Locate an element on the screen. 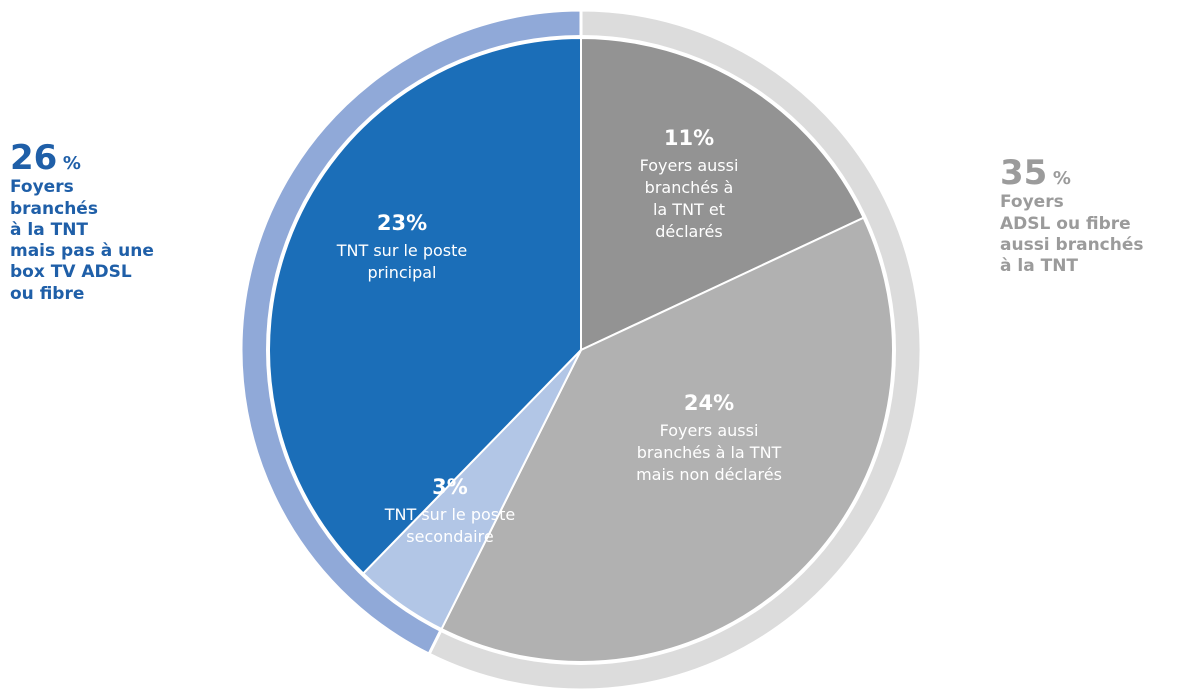 The height and width of the screenshot is (695, 1177). slice-value-label-4: 23% is located at coordinates (402, 223).